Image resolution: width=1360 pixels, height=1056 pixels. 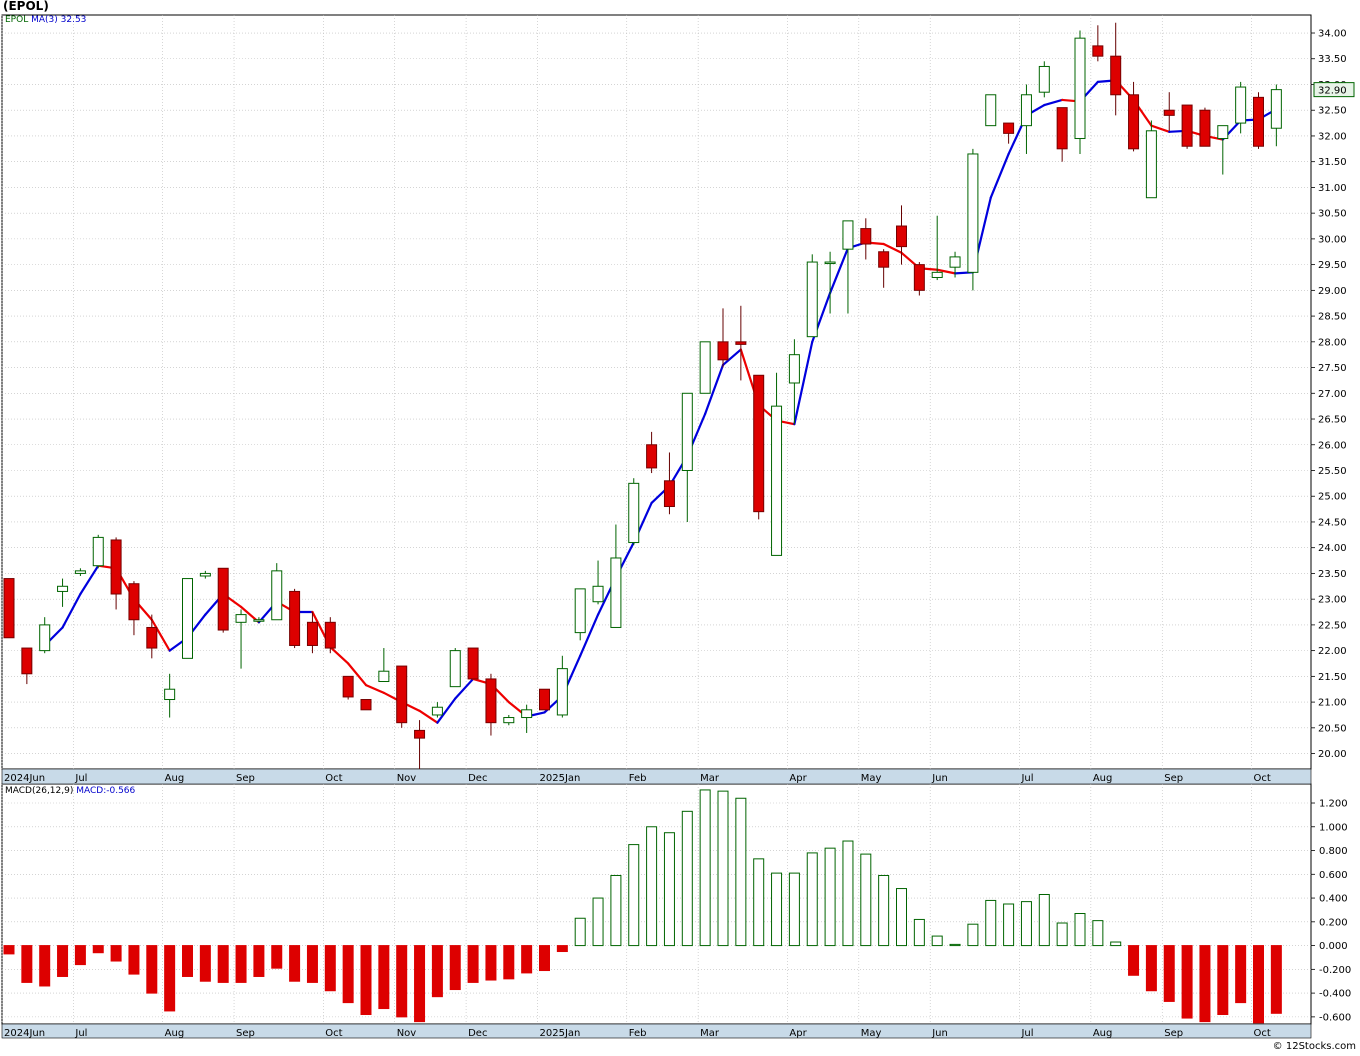 I want to click on price-tick-label: 26.50, so click(x=1332, y=420).